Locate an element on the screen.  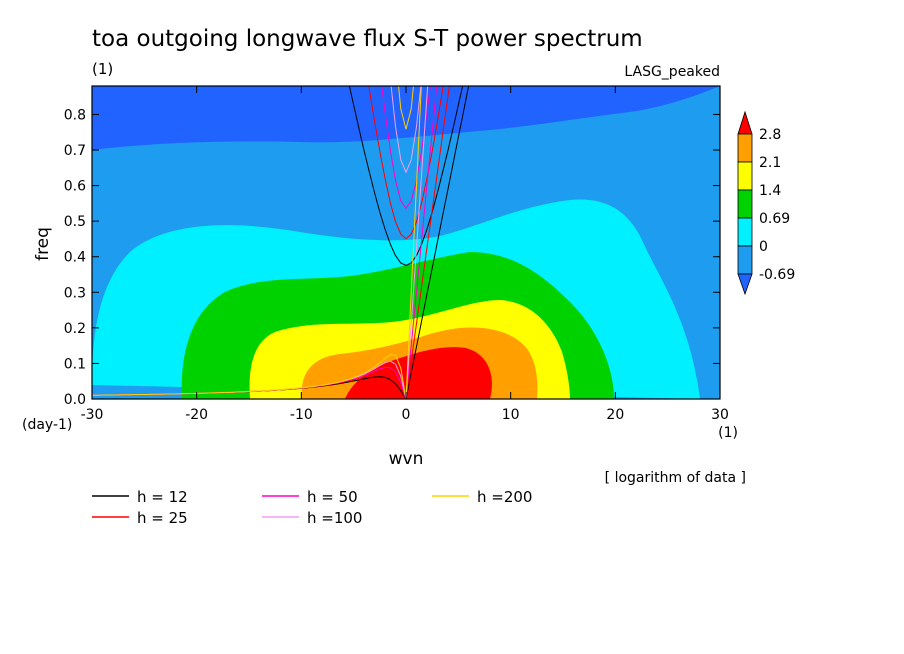
x-tick-label: 10 is located at coordinates (511, 415).